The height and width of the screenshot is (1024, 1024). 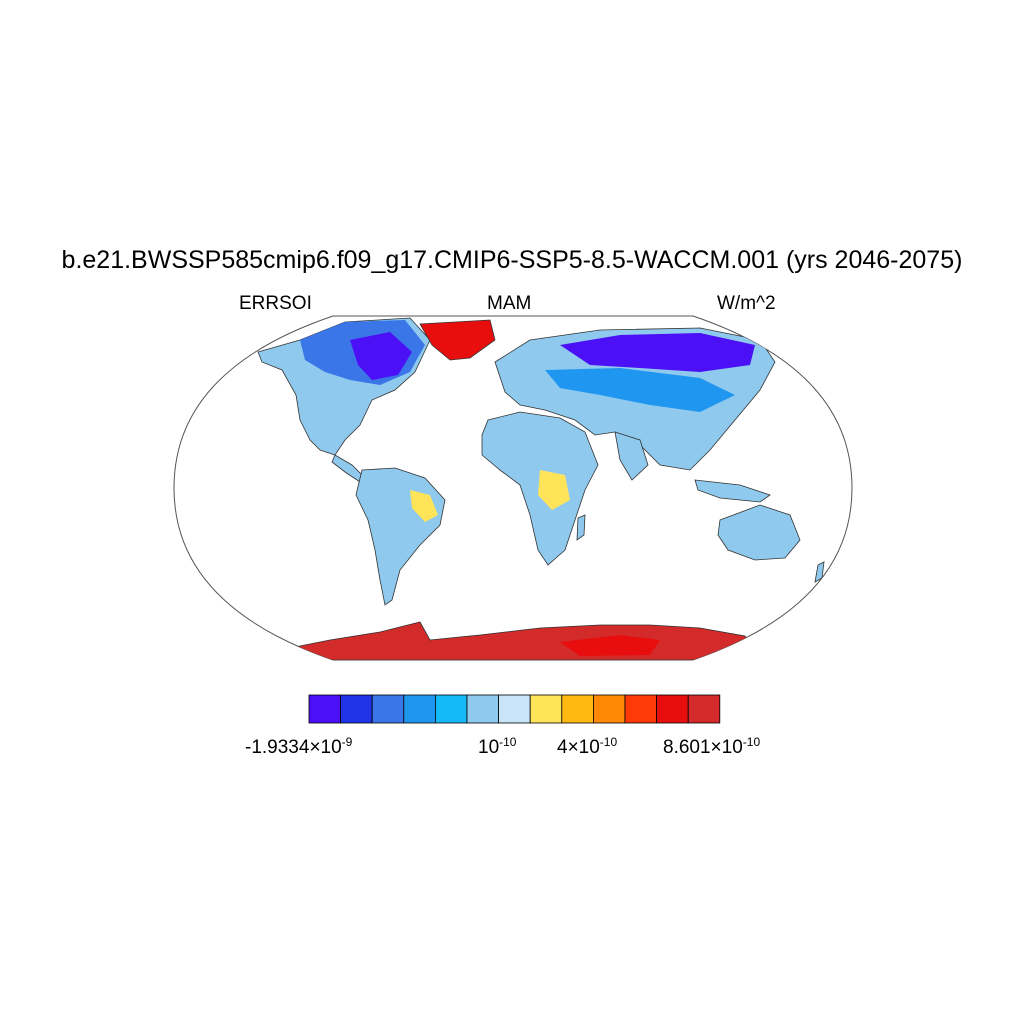 What do you see at coordinates (587, 746) in the screenshot?
I see `colorbar-label-4e-10: 4×10⁻¹⁰` at bounding box center [587, 746].